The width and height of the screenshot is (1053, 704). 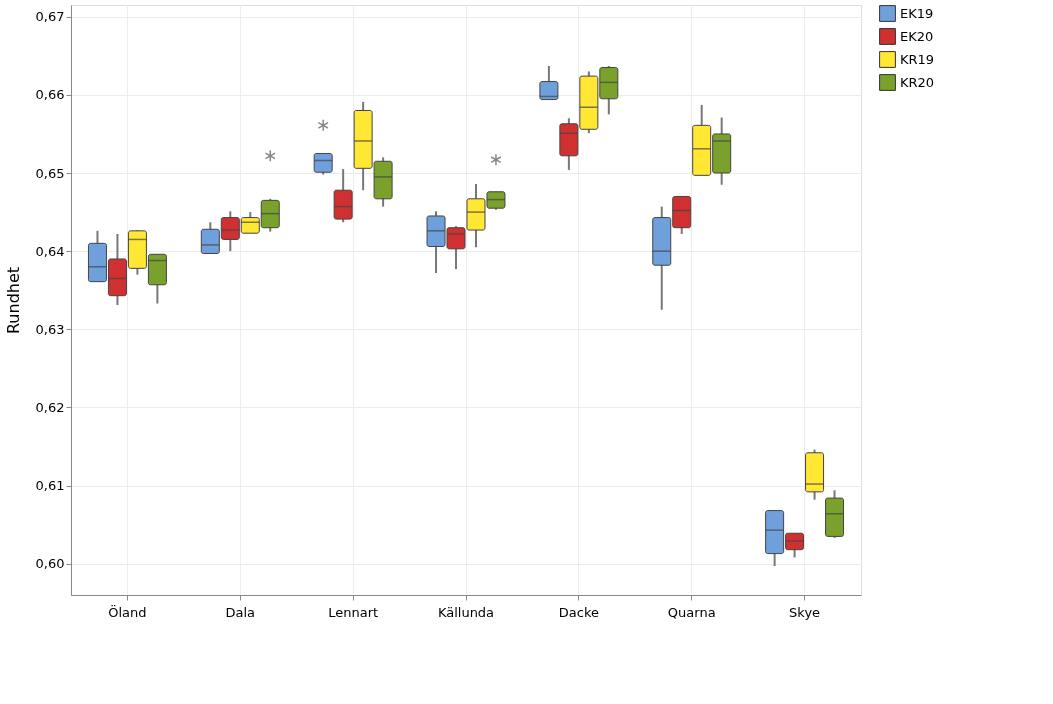 I want to click on x-tick-label: Källunda, so click(x=466, y=612).